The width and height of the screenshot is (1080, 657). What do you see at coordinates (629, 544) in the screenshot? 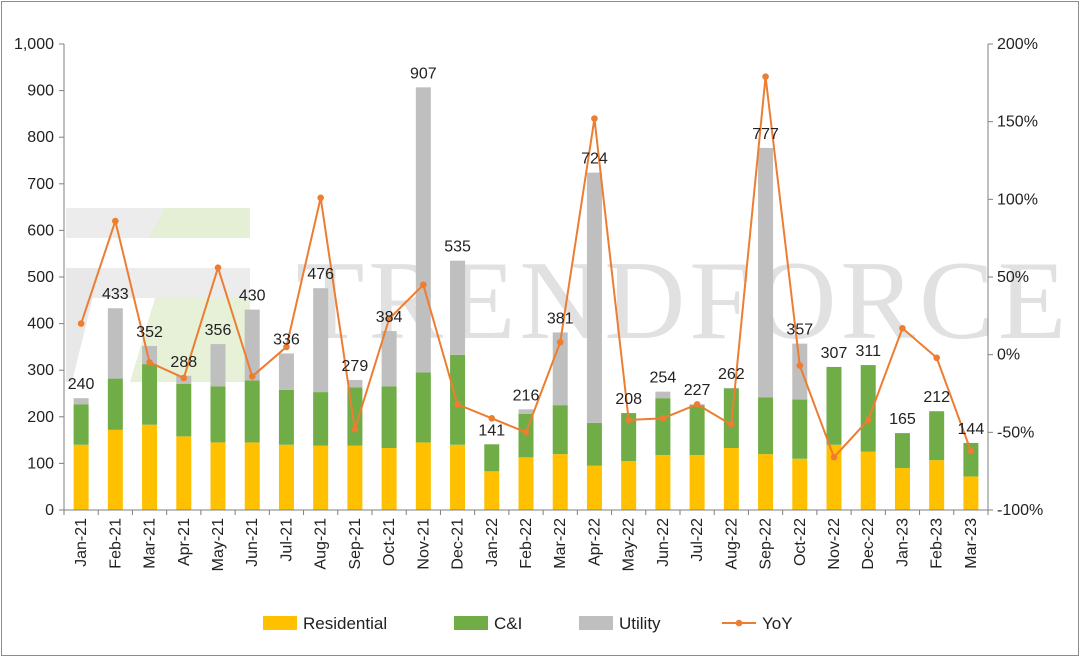
I see `x-tick-label-may-22: May-22` at bounding box center [629, 544].